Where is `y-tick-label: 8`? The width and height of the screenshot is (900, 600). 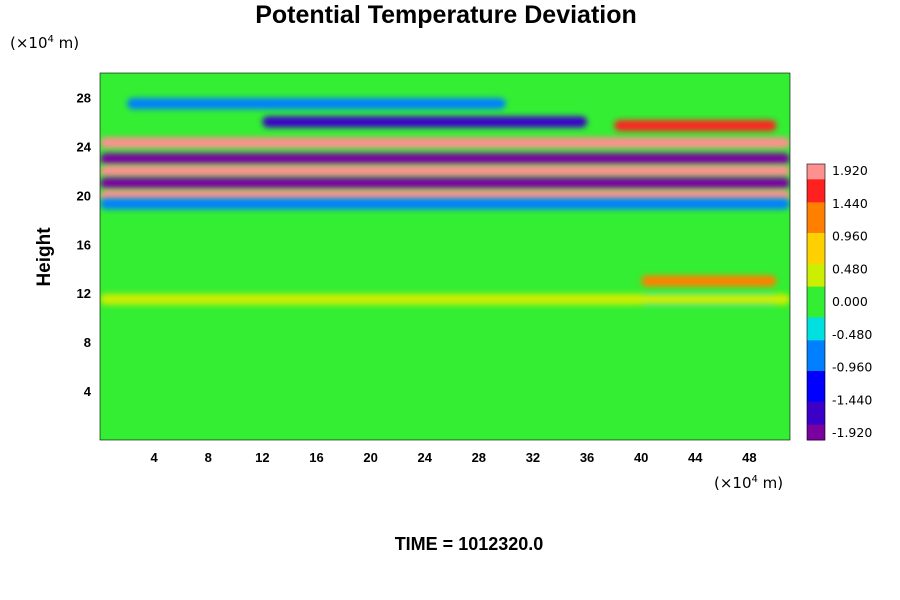 y-tick-label: 8 is located at coordinates (87, 342).